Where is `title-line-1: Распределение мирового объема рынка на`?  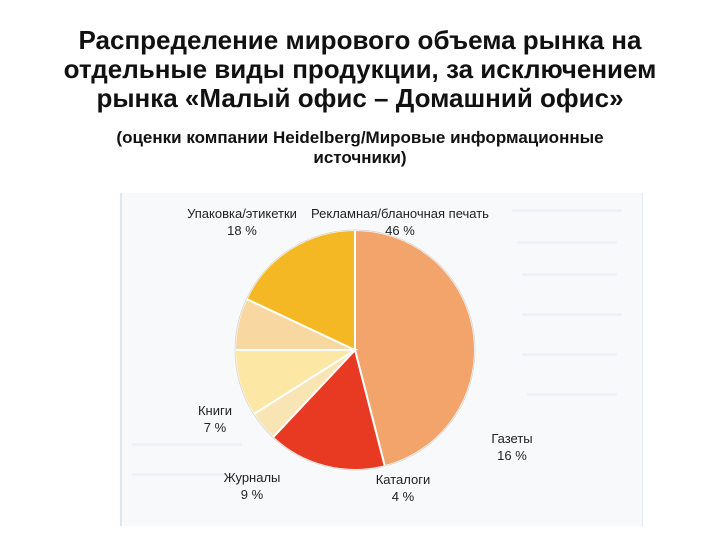
title-line-1: Распределение мирового объема рынка на is located at coordinates (360, 40).